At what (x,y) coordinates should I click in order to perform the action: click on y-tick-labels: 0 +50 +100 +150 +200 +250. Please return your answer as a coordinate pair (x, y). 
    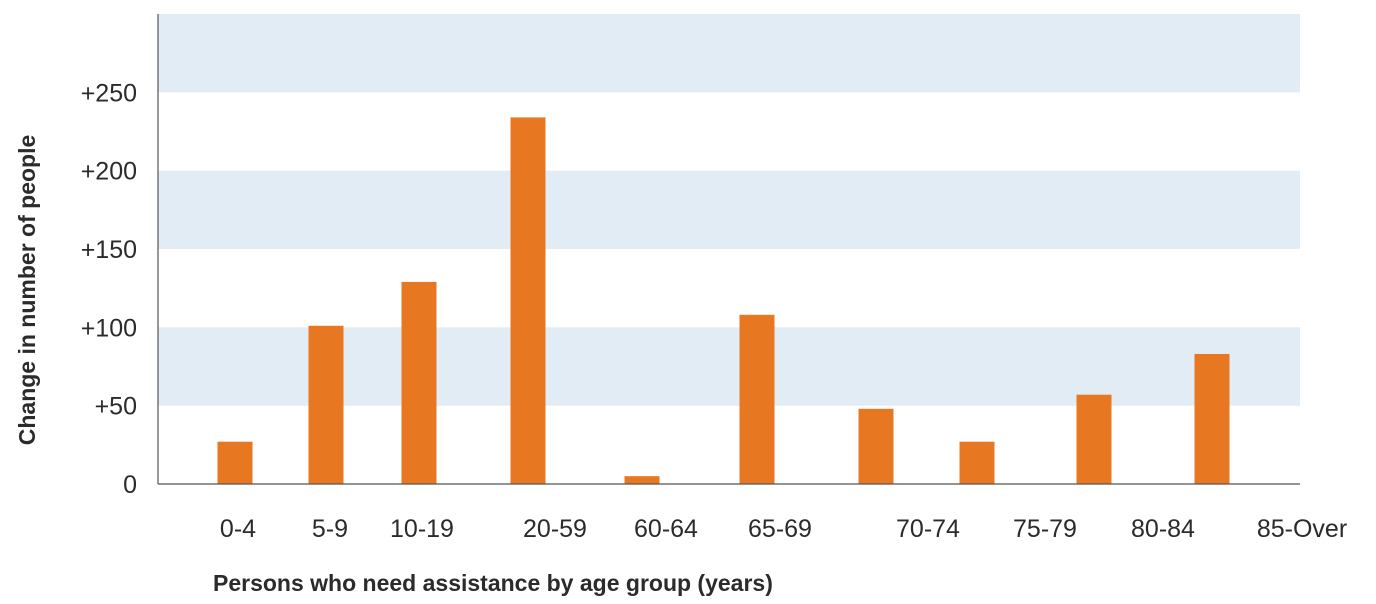
    Looking at the image, I should click on (109, 289).